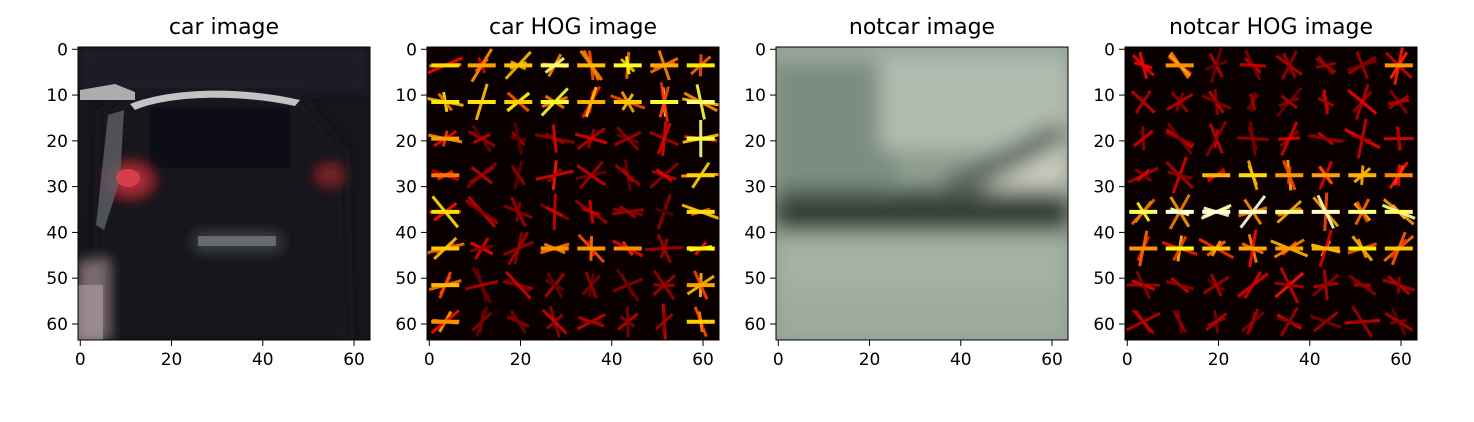  What do you see at coordinates (1271, 27) in the screenshot?
I see `panel-title-notcar-hog-image: notcar HOG image` at bounding box center [1271, 27].